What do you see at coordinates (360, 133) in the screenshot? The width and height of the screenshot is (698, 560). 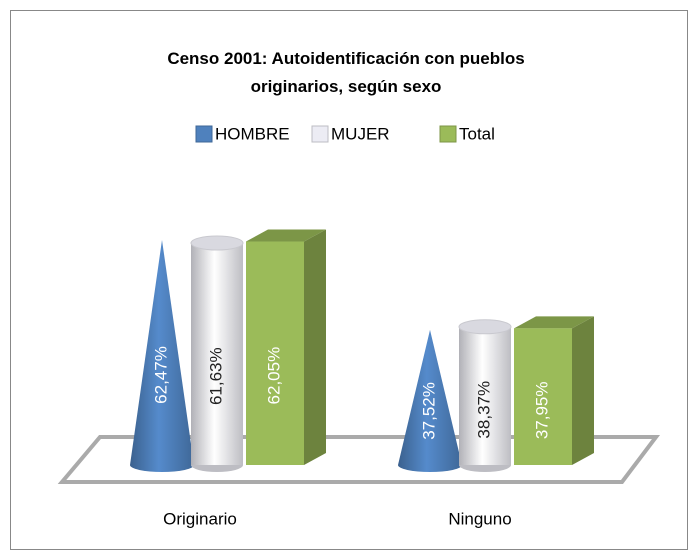 I see `legend-label: MUJER` at bounding box center [360, 133].